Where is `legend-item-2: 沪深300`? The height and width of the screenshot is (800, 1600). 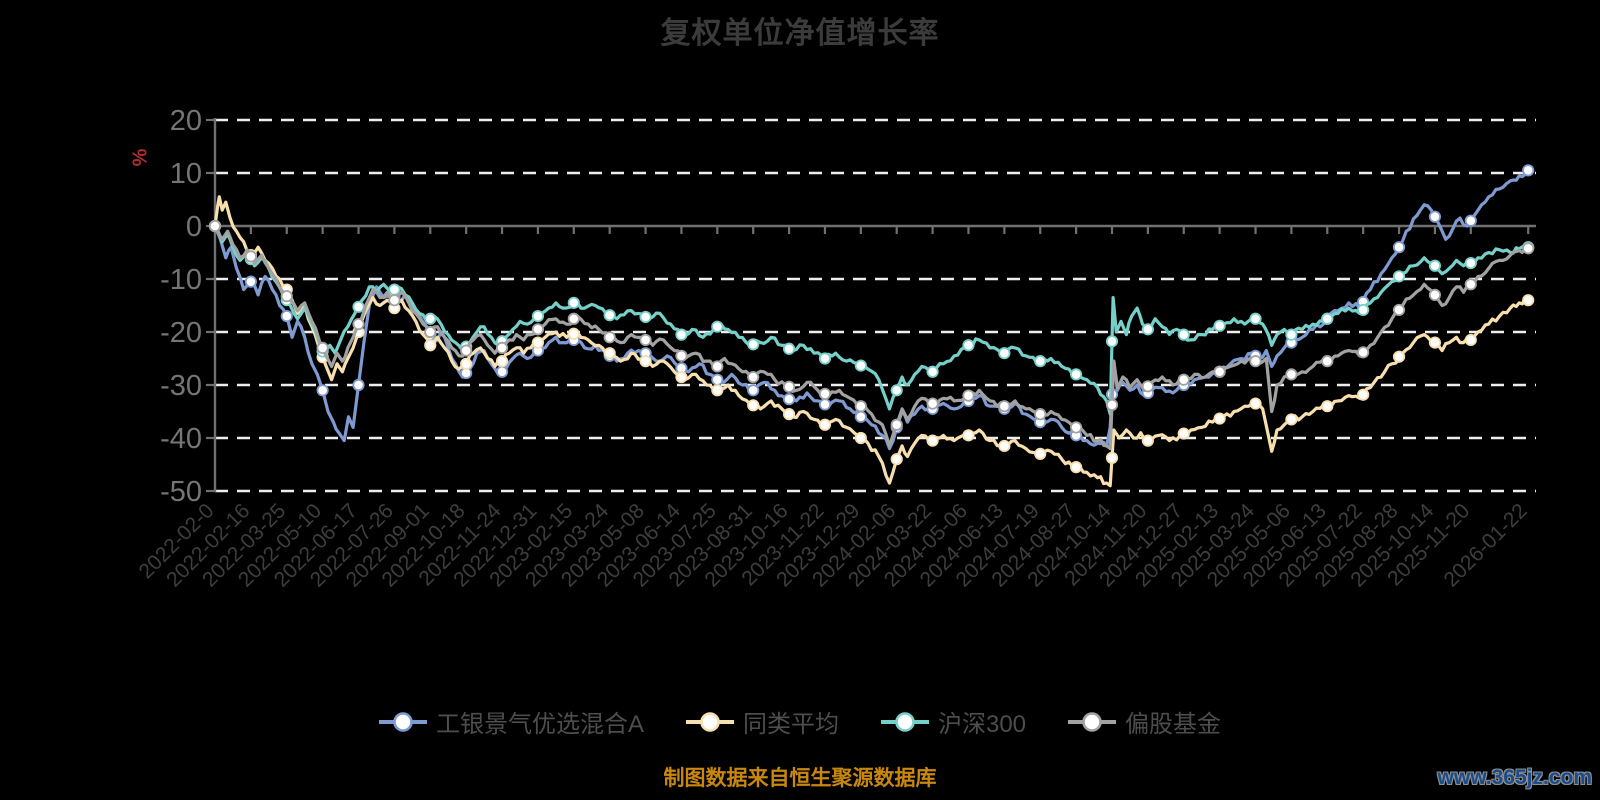 legend-item-2: 沪深300 is located at coordinates (953, 721).